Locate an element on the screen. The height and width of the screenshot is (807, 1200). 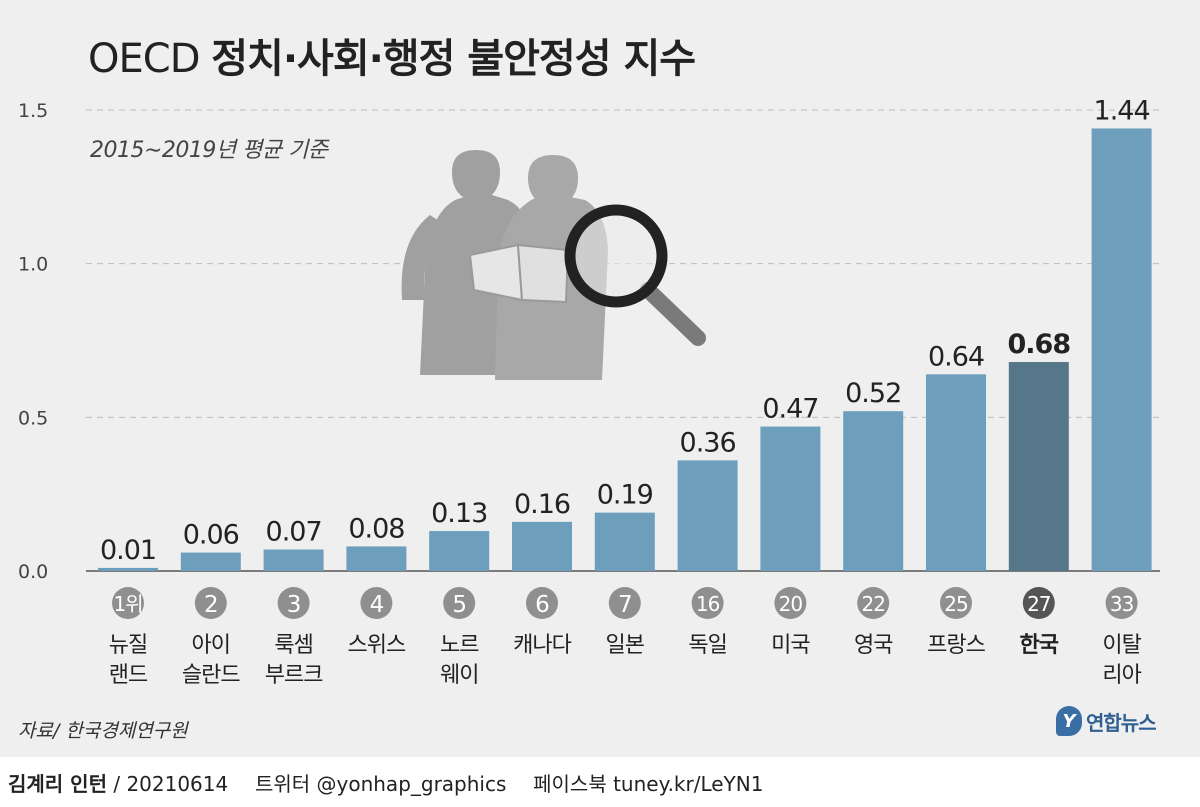
y-tick-label: 1.5 is located at coordinates (33, 111).